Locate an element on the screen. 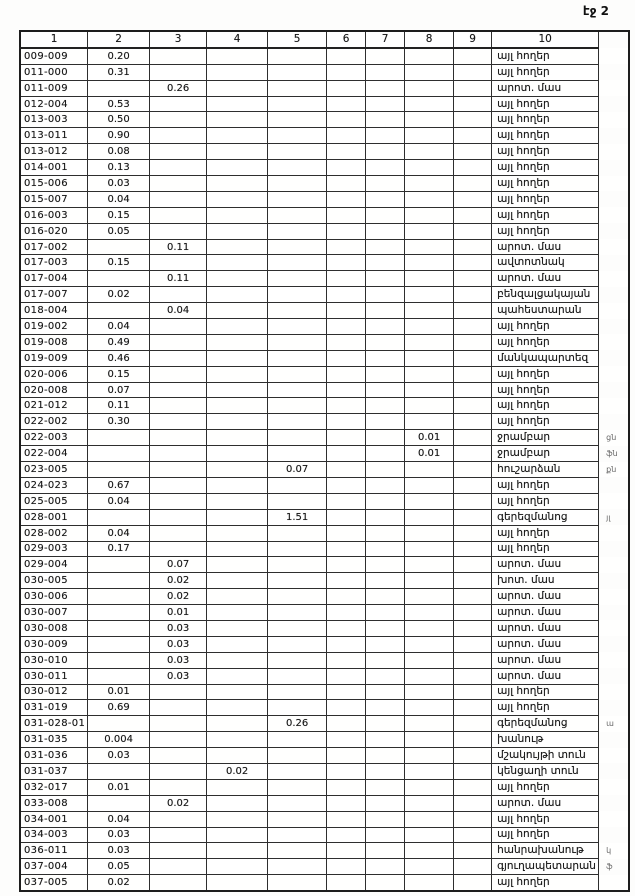 The height and width of the screenshot is (896, 635). table-row: 024-023 0.67 այլ հողեր is located at coordinates (324, 485).